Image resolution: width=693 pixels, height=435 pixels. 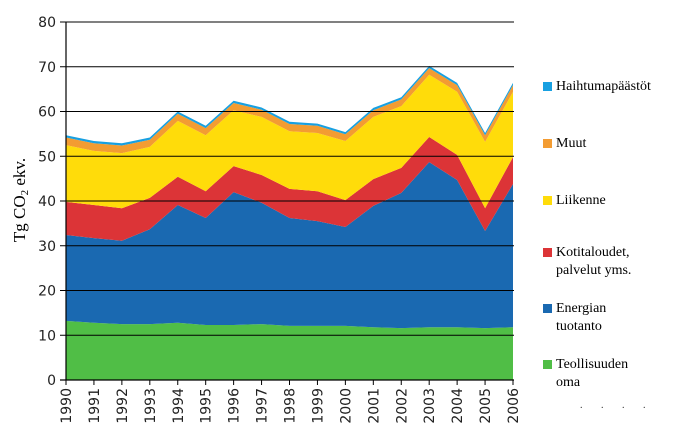 I want to click on legend-item-energian-tuotanto: Energian tuotanto, so click(x=573, y=318).